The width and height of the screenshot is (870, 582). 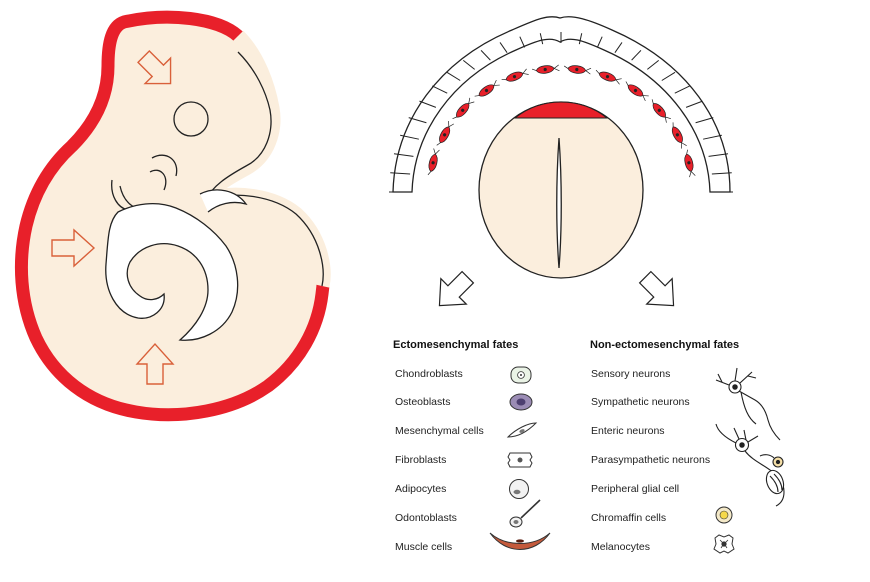 What do you see at coordinates (724, 515) in the screenshot?
I see `chromaffin-cell-icon` at bounding box center [724, 515].